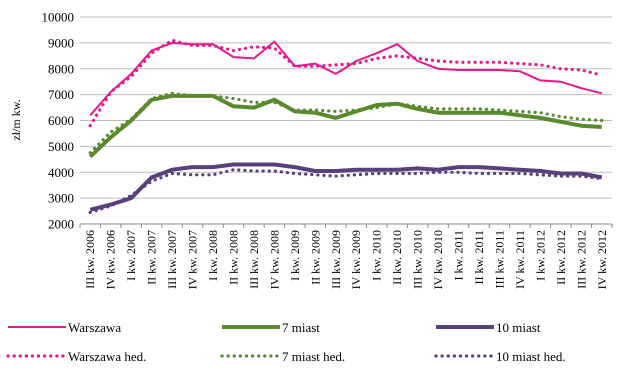 This screenshot has width=618, height=371. What do you see at coordinates (61, 224) in the screenshot?
I see `y-tick-label: 2000` at bounding box center [61, 224].